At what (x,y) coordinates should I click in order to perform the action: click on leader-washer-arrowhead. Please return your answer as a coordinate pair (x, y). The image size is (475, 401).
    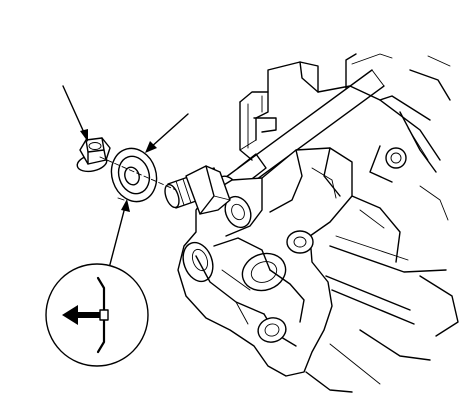
    Looking at the image, I should click on (151, 147).